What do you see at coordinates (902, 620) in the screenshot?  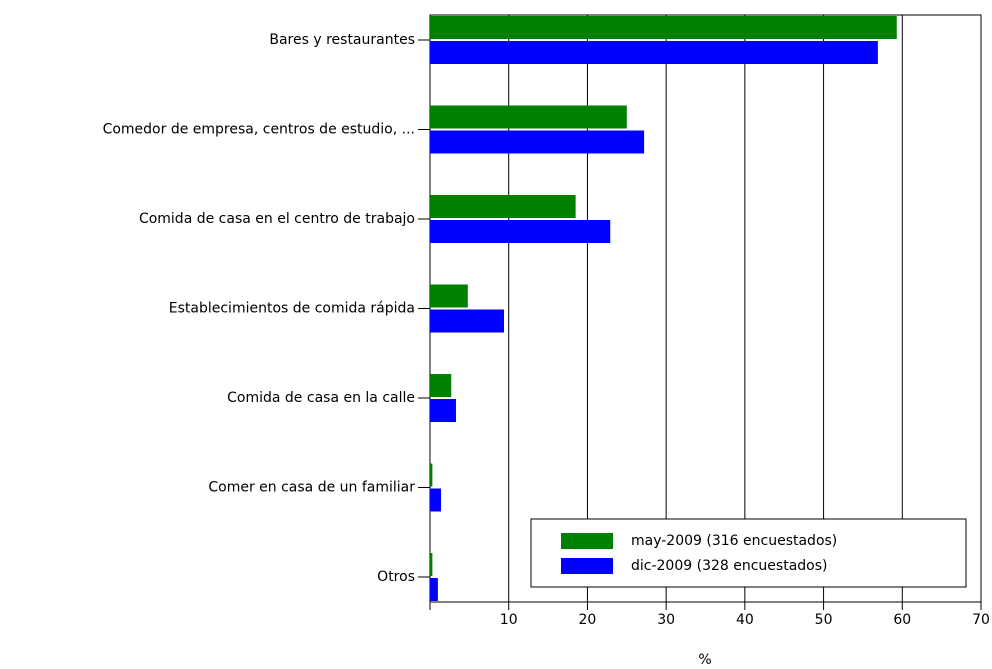 I see `x-tick-label: 60` at bounding box center [902, 620].